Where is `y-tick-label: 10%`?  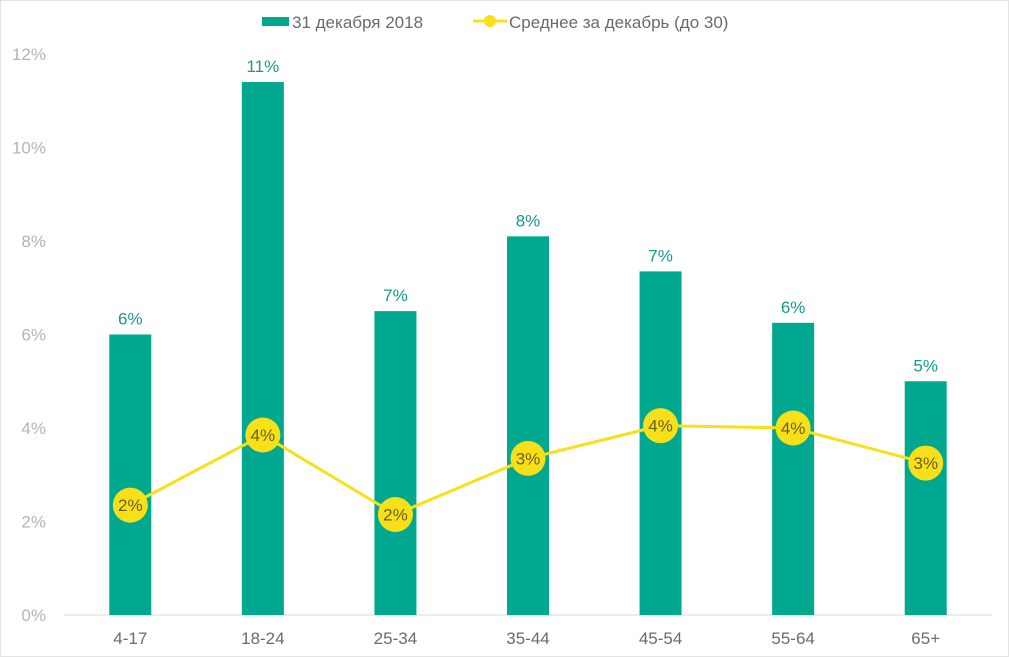
y-tick-label: 10% is located at coordinates (29, 148).